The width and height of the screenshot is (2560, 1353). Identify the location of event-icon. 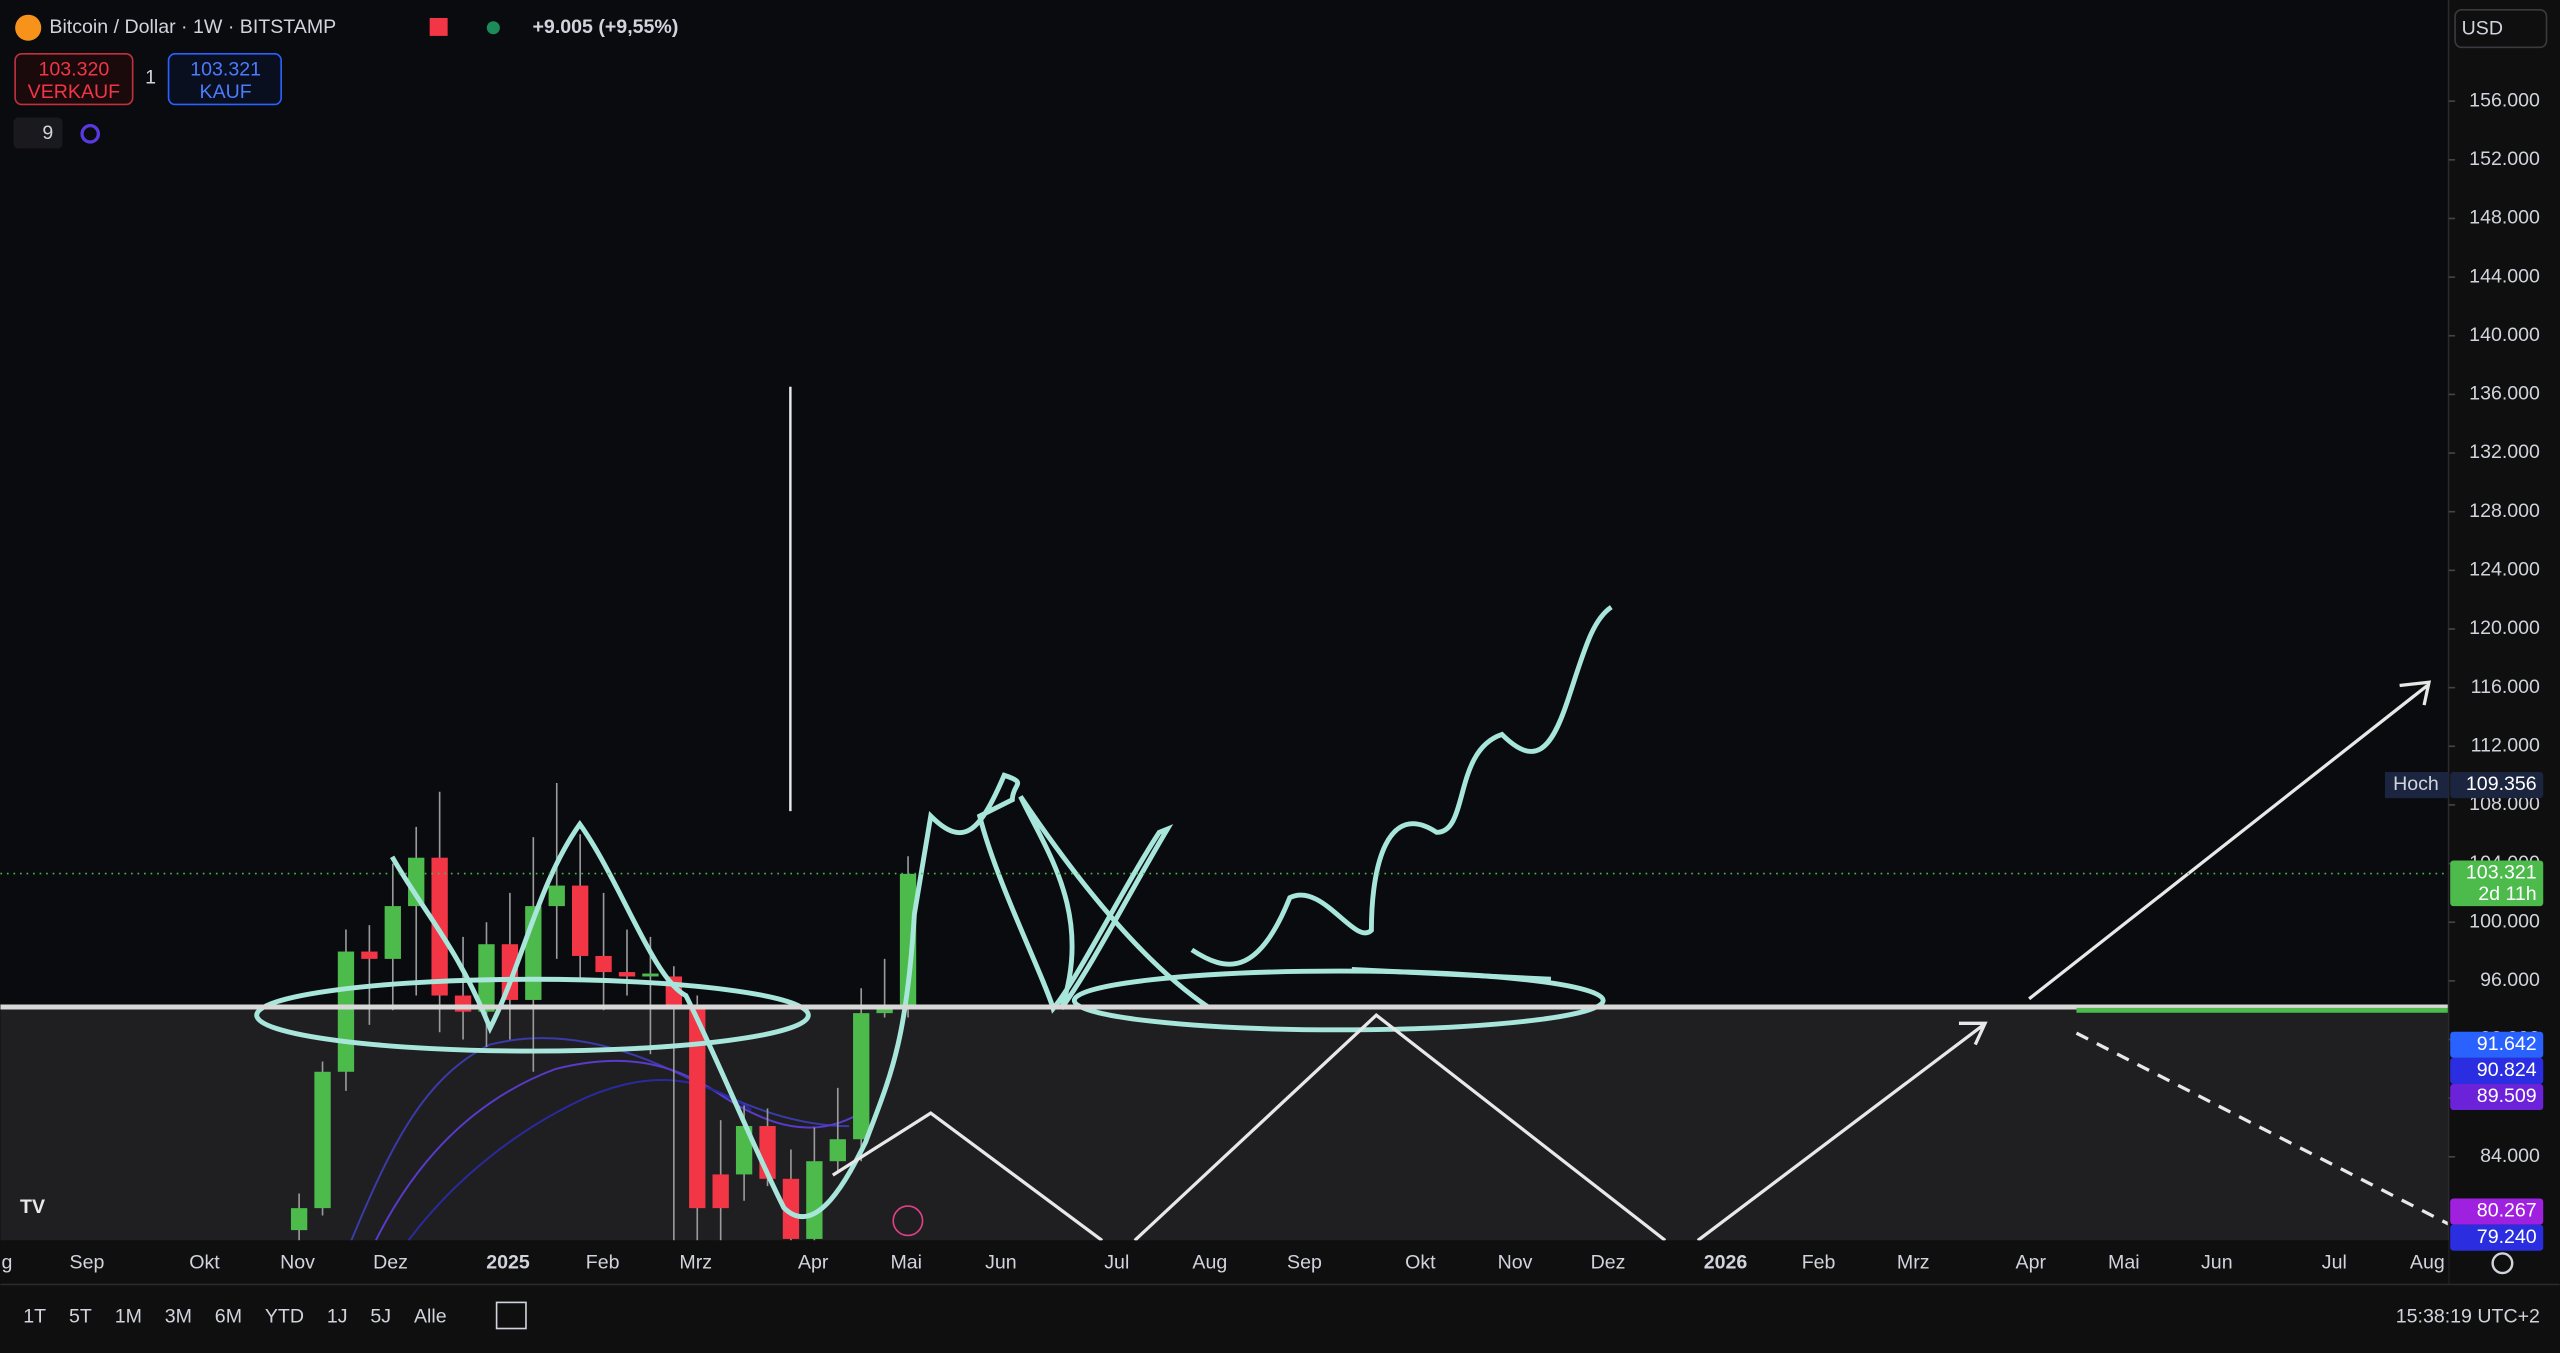
(908, 1221).